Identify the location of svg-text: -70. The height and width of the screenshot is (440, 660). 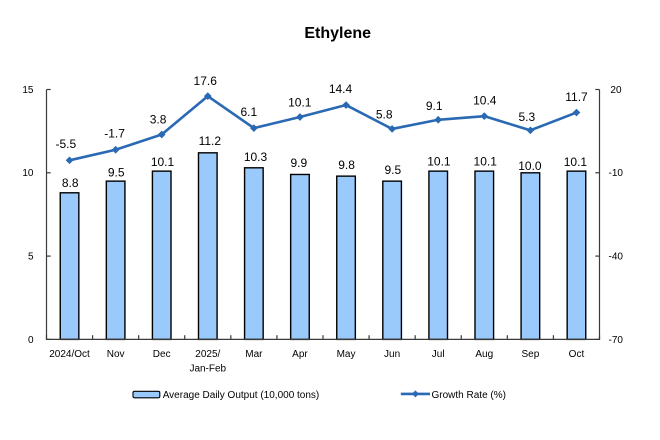
(616, 340).